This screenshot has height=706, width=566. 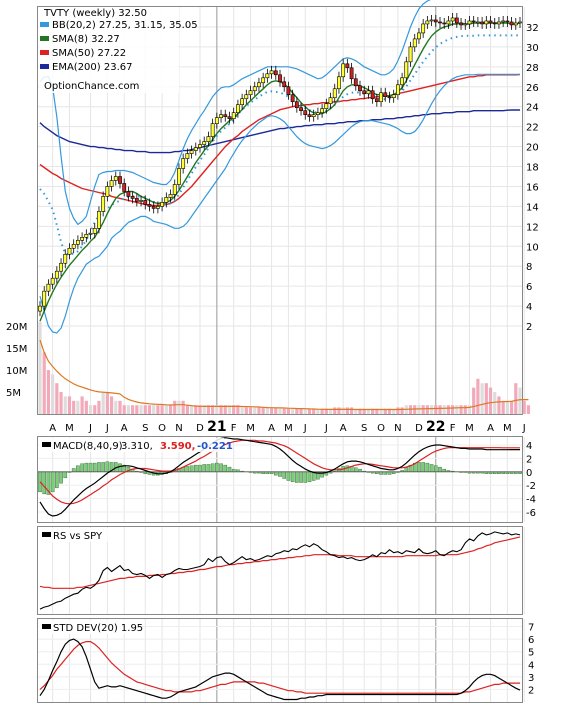 I want to click on time-tick-label: F, so click(x=453, y=428).